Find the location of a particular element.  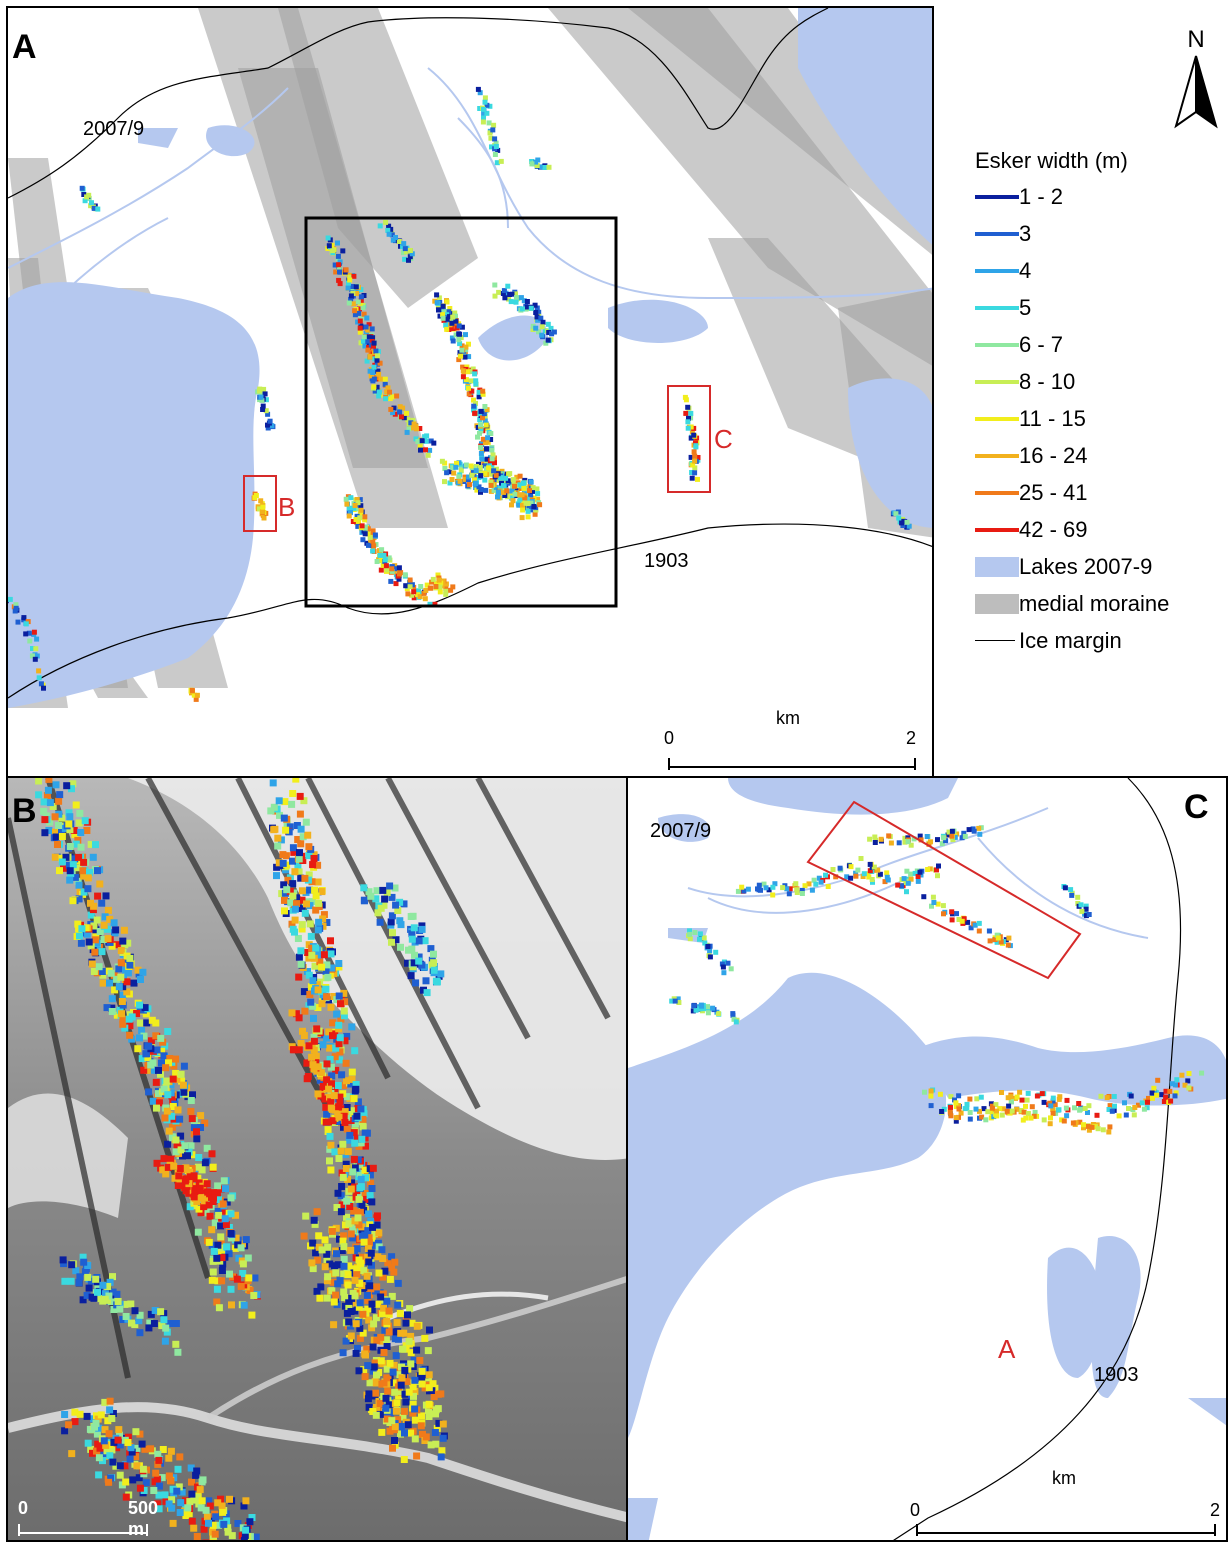

ice-margin-swatch is located at coordinates (995, 640).